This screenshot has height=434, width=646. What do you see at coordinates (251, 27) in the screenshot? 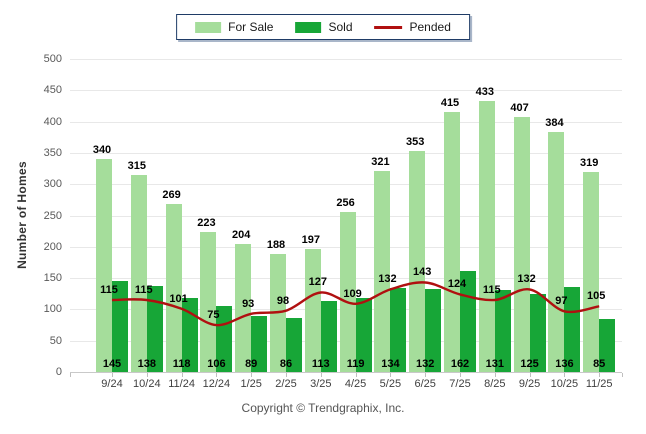
I see `legend-label-for-sale: For Sale` at bounding box center [251, 27].